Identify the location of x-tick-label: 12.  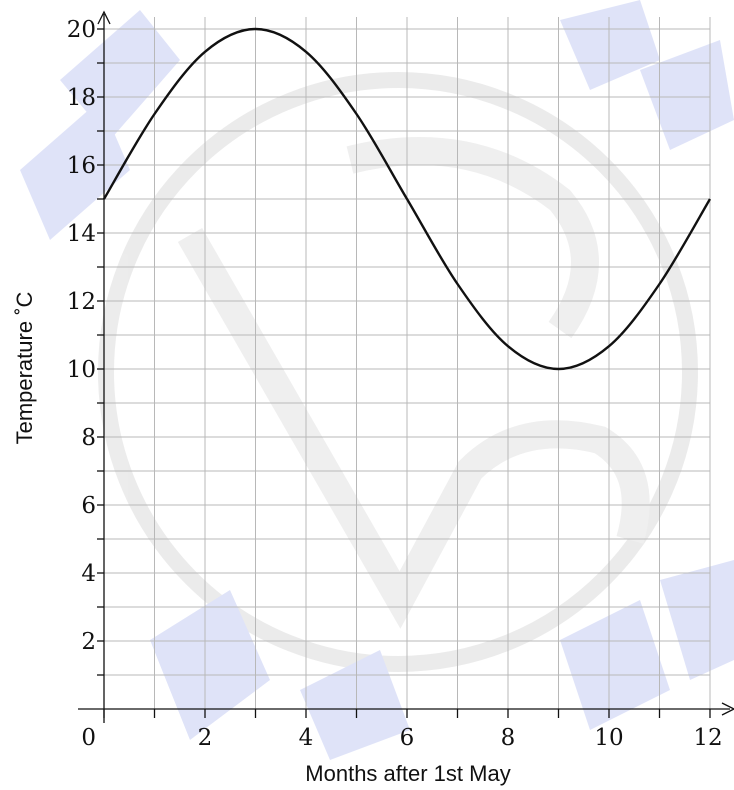
(707, 738).